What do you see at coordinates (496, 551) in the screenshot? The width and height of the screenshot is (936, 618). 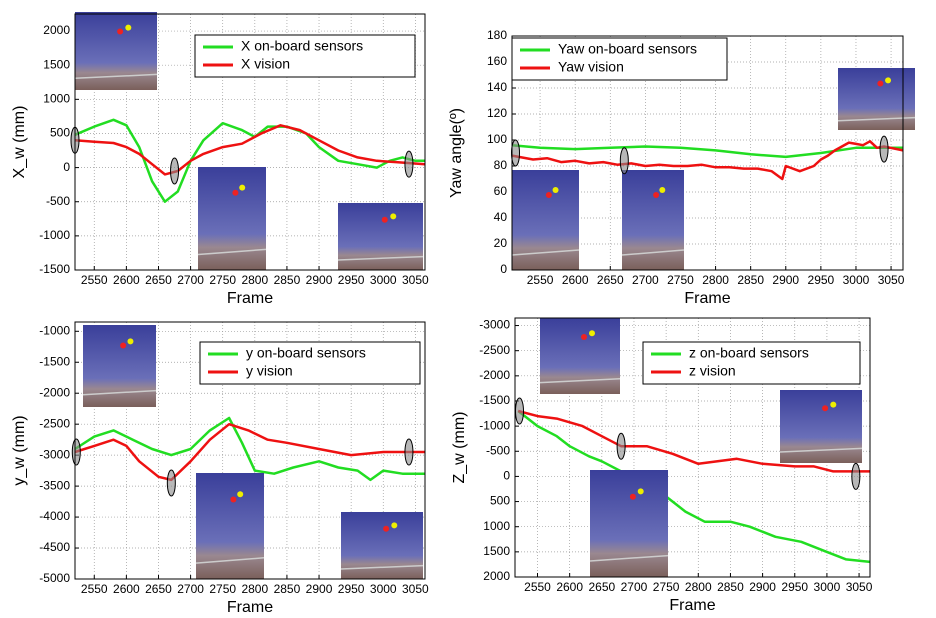 I see `y-tick-label: 1500` at bounding box center [496, 551].